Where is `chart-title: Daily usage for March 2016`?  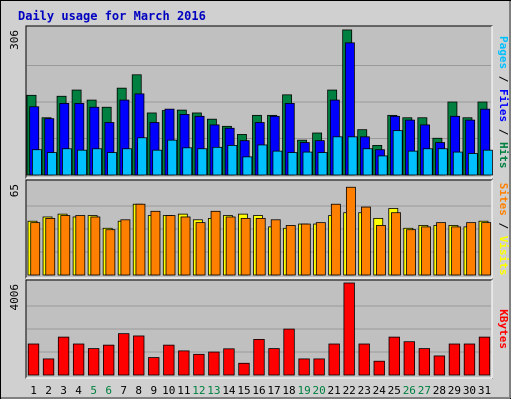
chart-title: Daily usage for March 2016 is located at coordinates (112, 16).